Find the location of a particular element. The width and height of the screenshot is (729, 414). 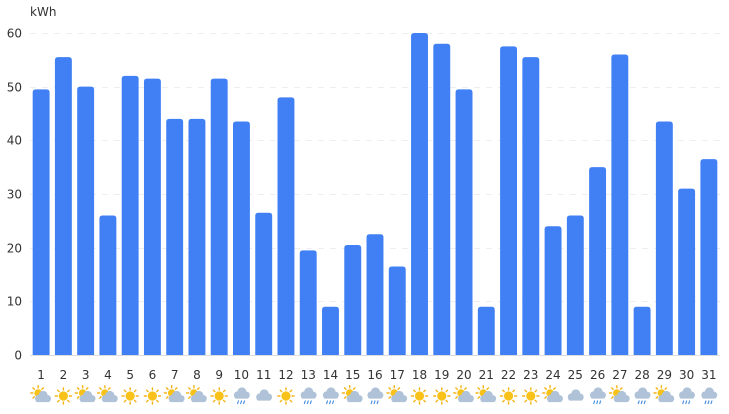

x-tick-label: 26 is located at coordinates (597, 375).